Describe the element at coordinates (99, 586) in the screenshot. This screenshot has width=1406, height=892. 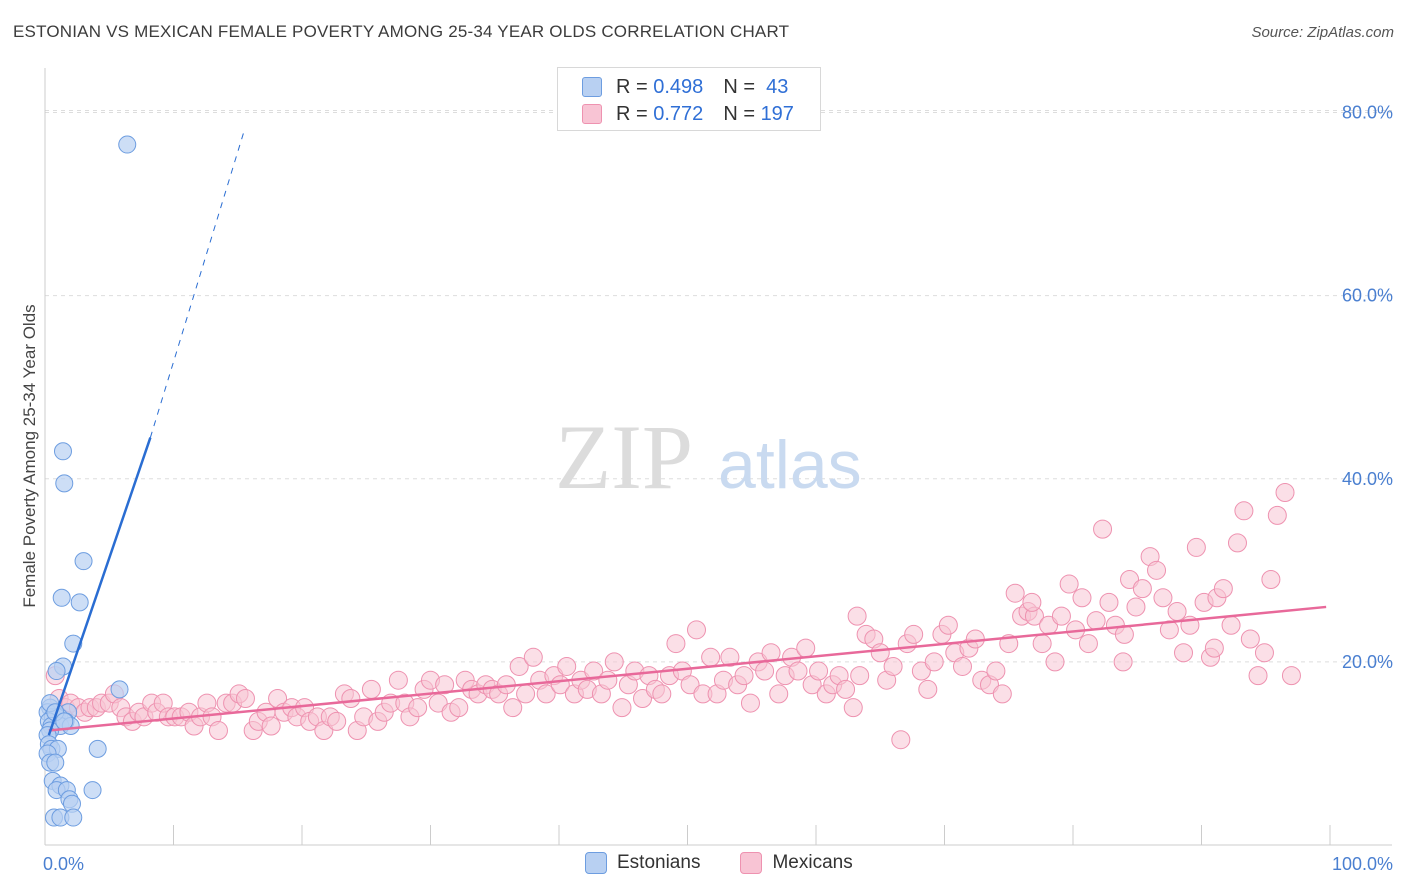
I see `estonians-trend-line` at that location.